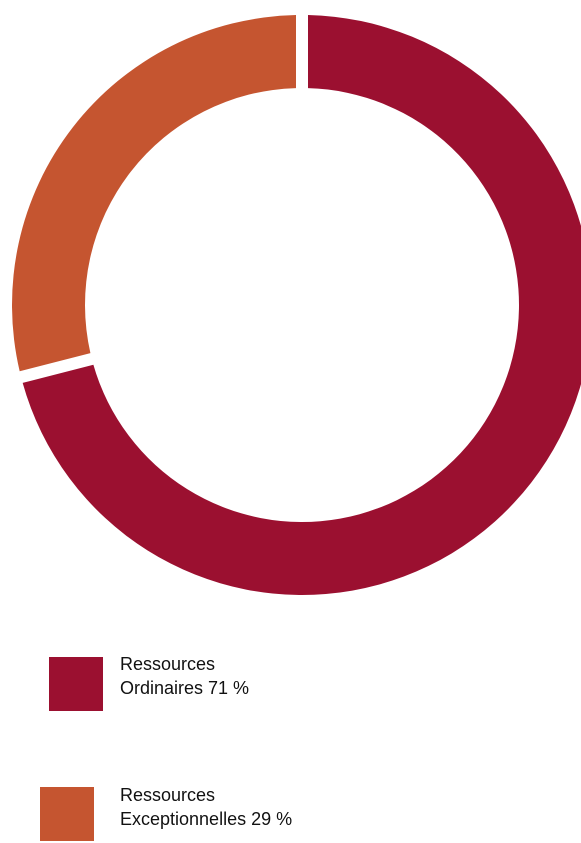  Describe the element at coordinates (270, 676) in the screenshot. I see `legend-label-ordinaires: Ressources Ordinaires 71 %` at that location.